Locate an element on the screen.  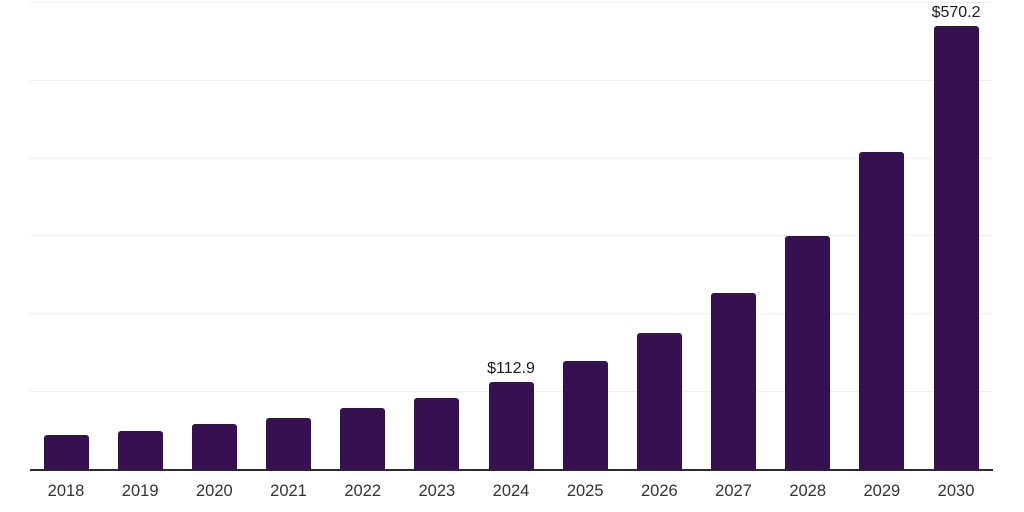
bar-2024 is located at coordinates (511, 426).